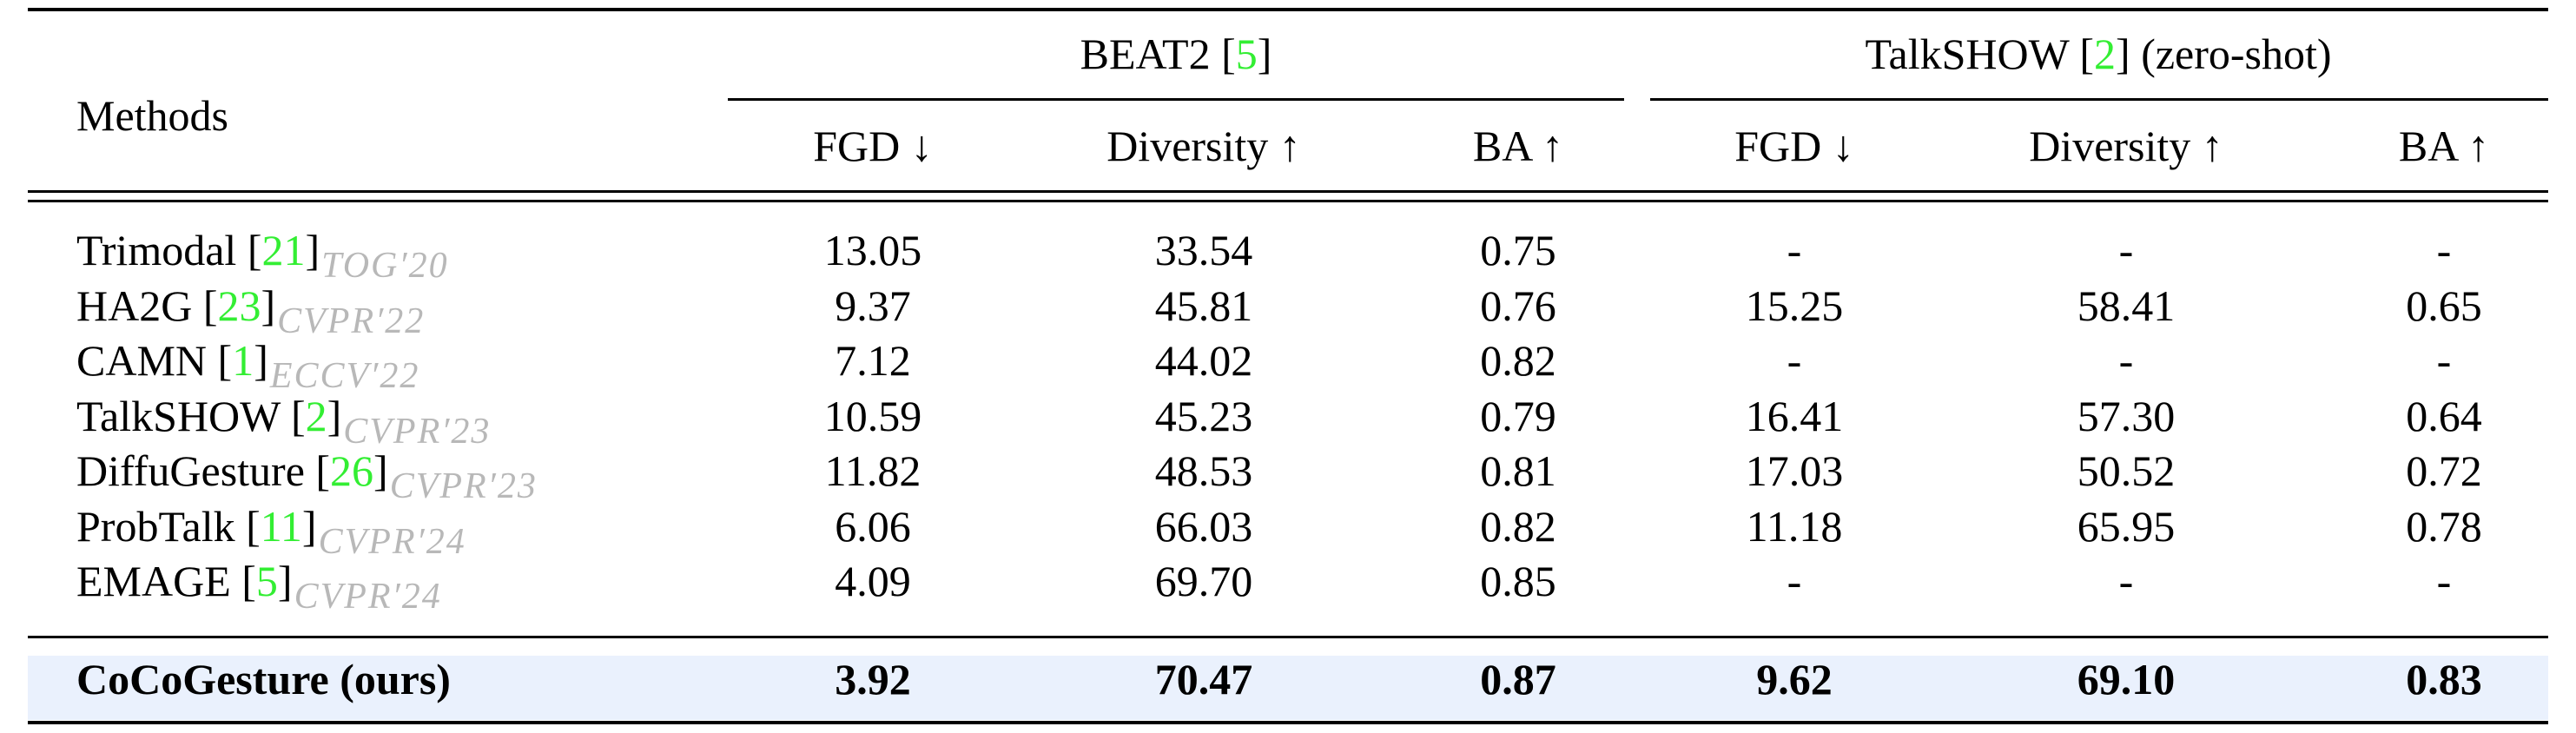  What do you see at coordinates (2444, 527) in the screenshot?
I see `value-cell: 0.78` at bounding box center [2444, 527].